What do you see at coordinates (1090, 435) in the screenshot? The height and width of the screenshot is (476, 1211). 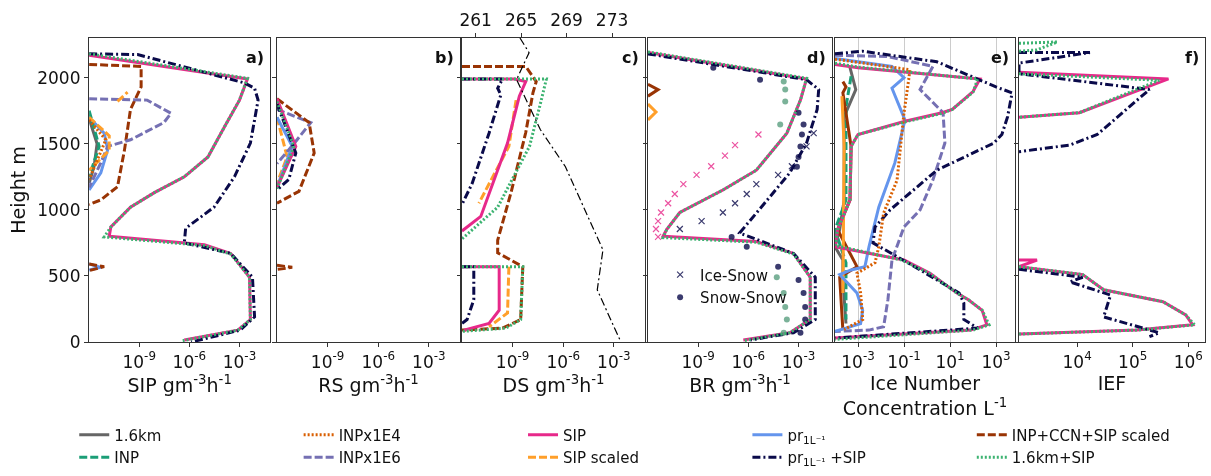 I see `legend-label: INP+CCN+SIP scaled` at bounding box center [1090, 435].